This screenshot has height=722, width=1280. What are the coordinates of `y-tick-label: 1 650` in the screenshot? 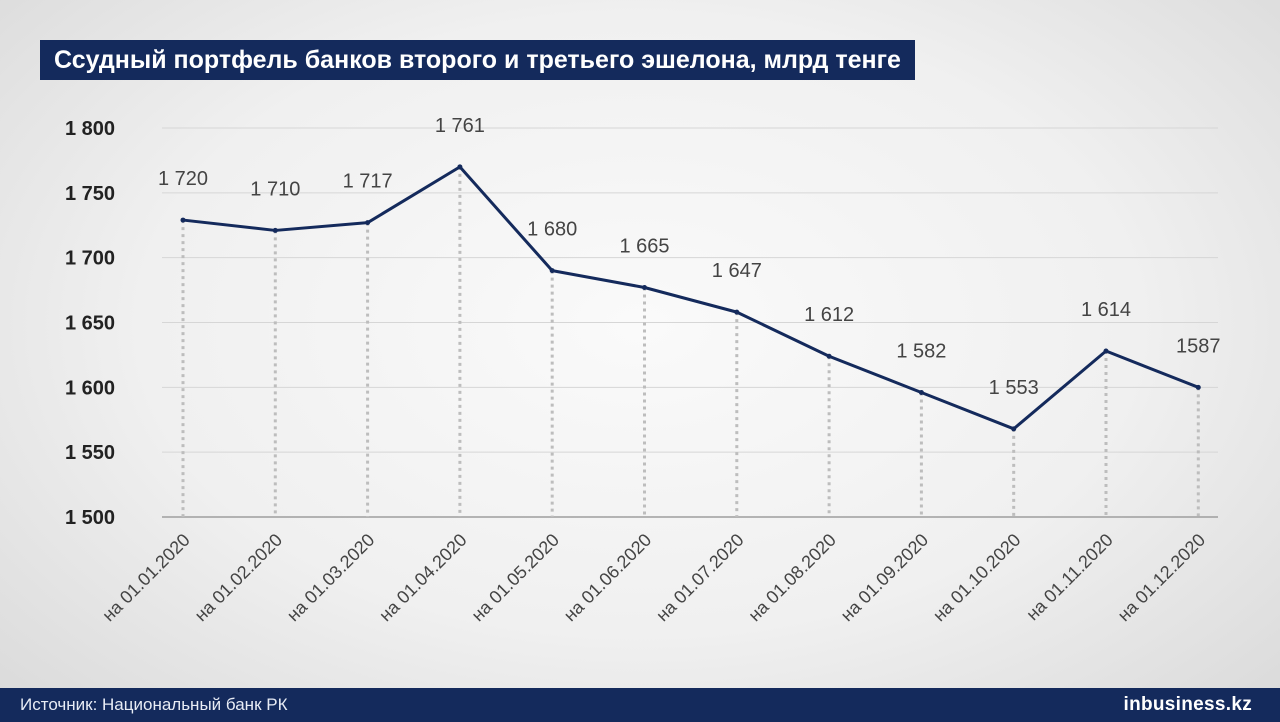 It's located at (90, 324).